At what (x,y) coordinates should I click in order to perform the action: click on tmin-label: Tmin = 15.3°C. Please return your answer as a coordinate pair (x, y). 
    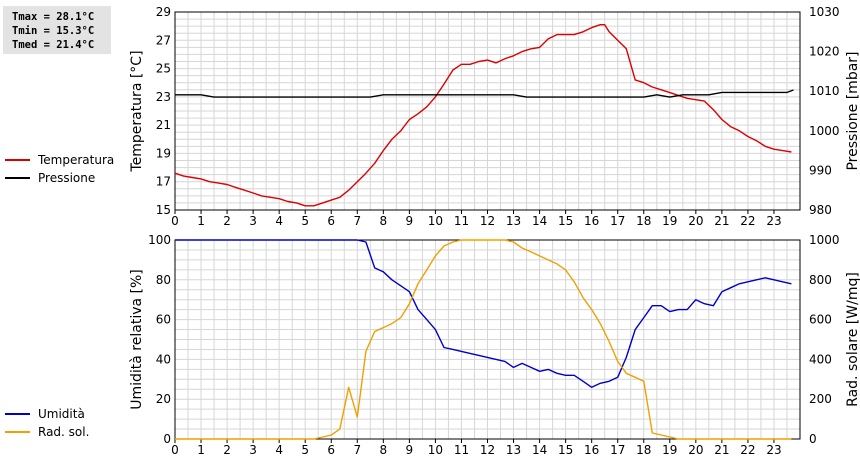
    Looking at the image, I should click on (53, 31).